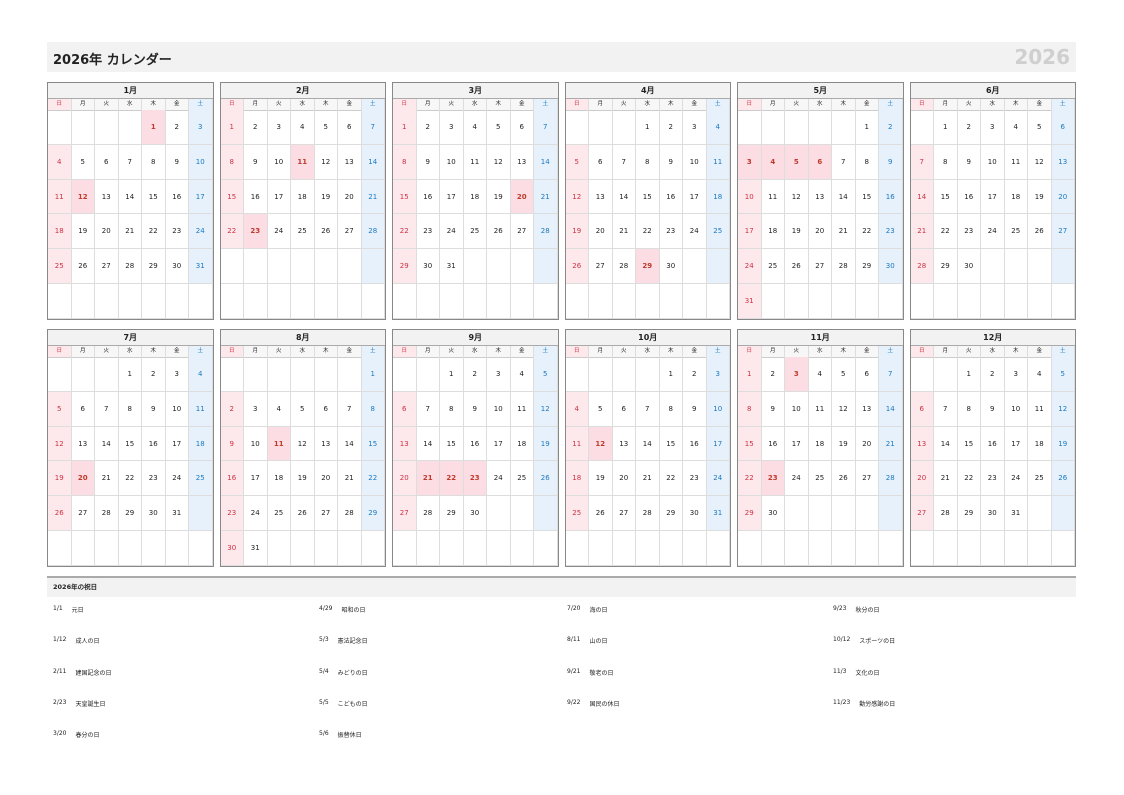 The image size is (1124, 795). Describe the element at coordinates (574, 702) in the screenshot. I see `holiday-date: 9/22` at that location.